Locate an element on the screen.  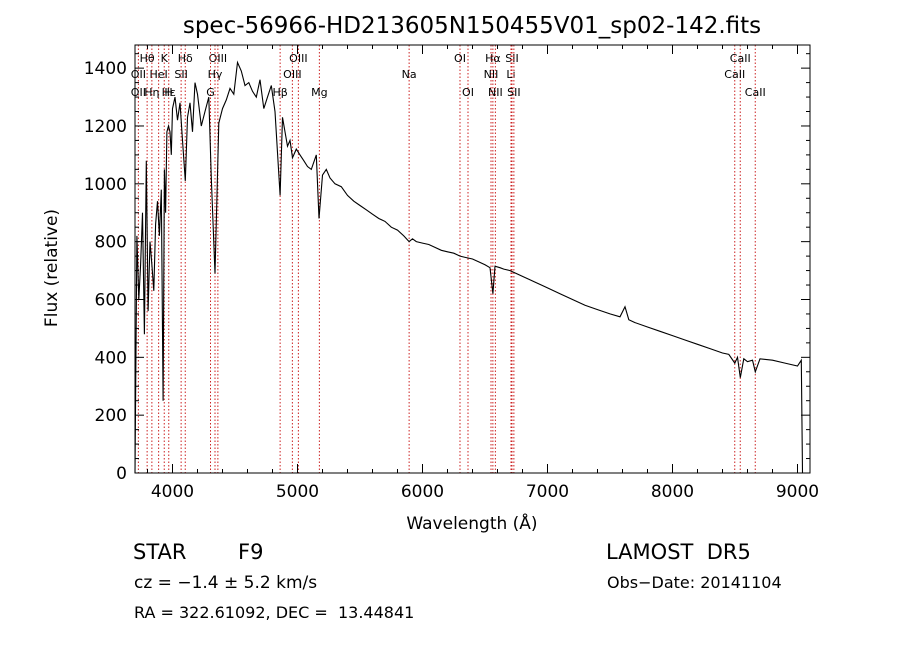
y-tick-label-2: 400 is located at coordinates (111, 358).